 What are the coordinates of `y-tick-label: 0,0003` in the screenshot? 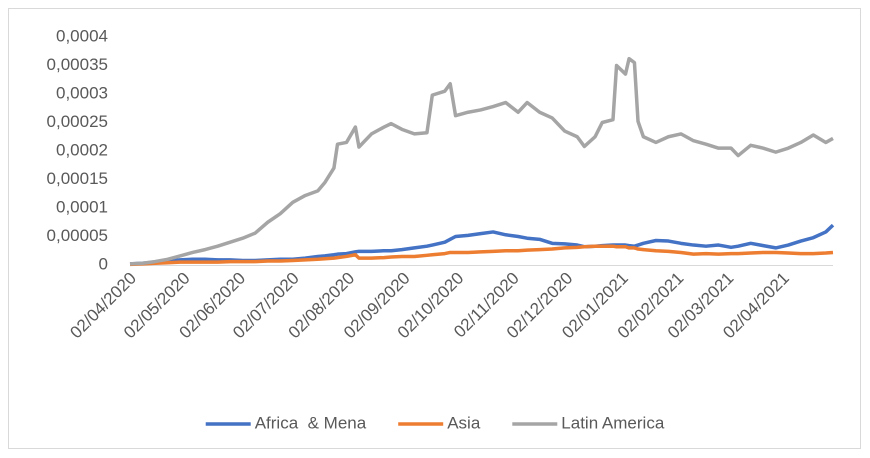 It's located at (82, 92).